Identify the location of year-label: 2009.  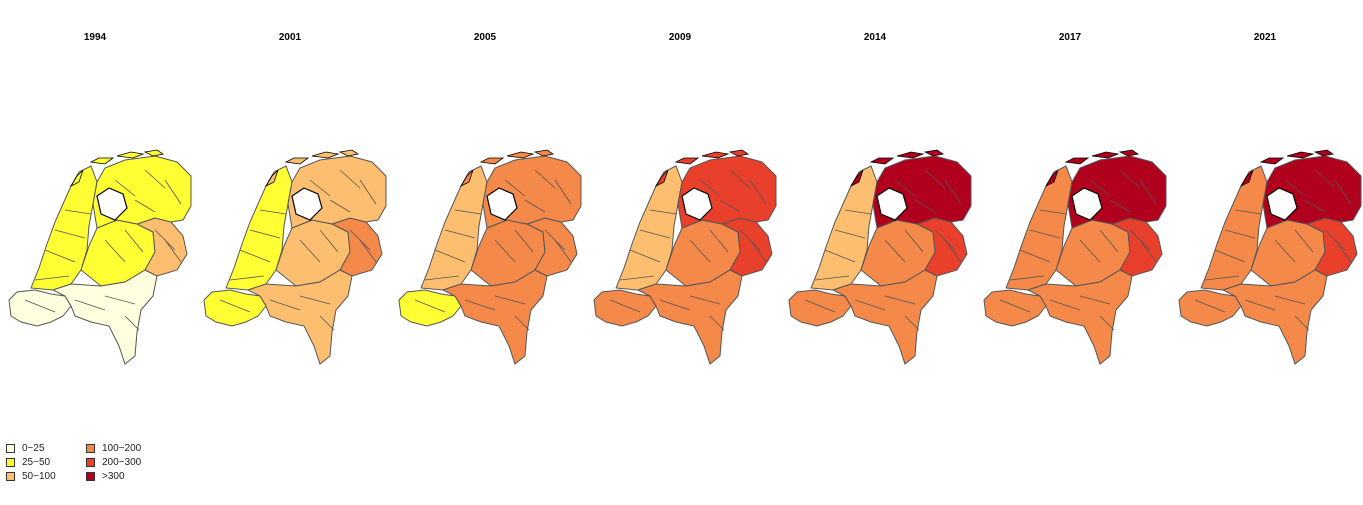
(680, 37).